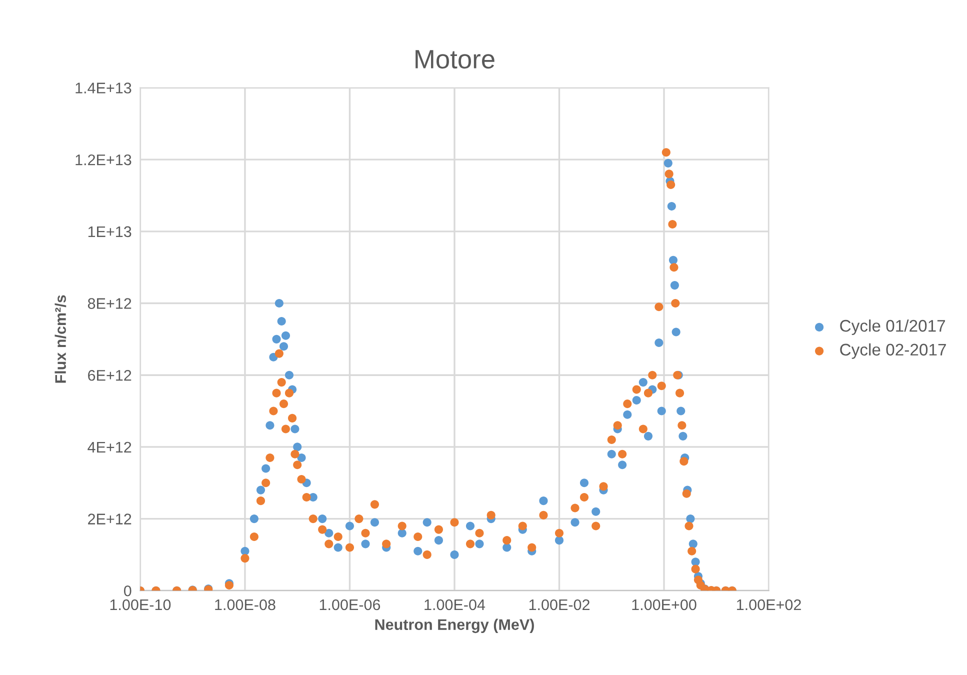 The width and height of the screenshot is (967, 675). Describe the element at coordinates (892, 327) in the screenshot. I see `legend-label: Cycle 01/2017` at that location.